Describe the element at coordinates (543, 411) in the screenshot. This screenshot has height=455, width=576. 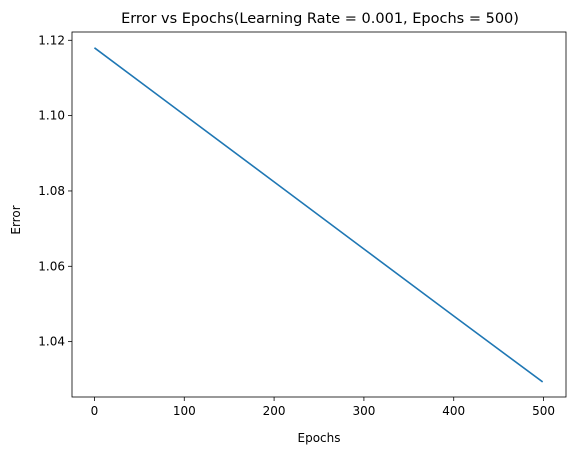
I see `x-tick-label: 500` at that location.